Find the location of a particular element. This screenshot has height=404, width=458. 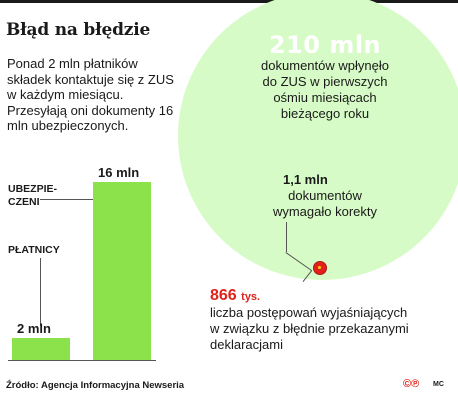

bar-value-platnicy: 2 mln is located at coordinates (34, 328).